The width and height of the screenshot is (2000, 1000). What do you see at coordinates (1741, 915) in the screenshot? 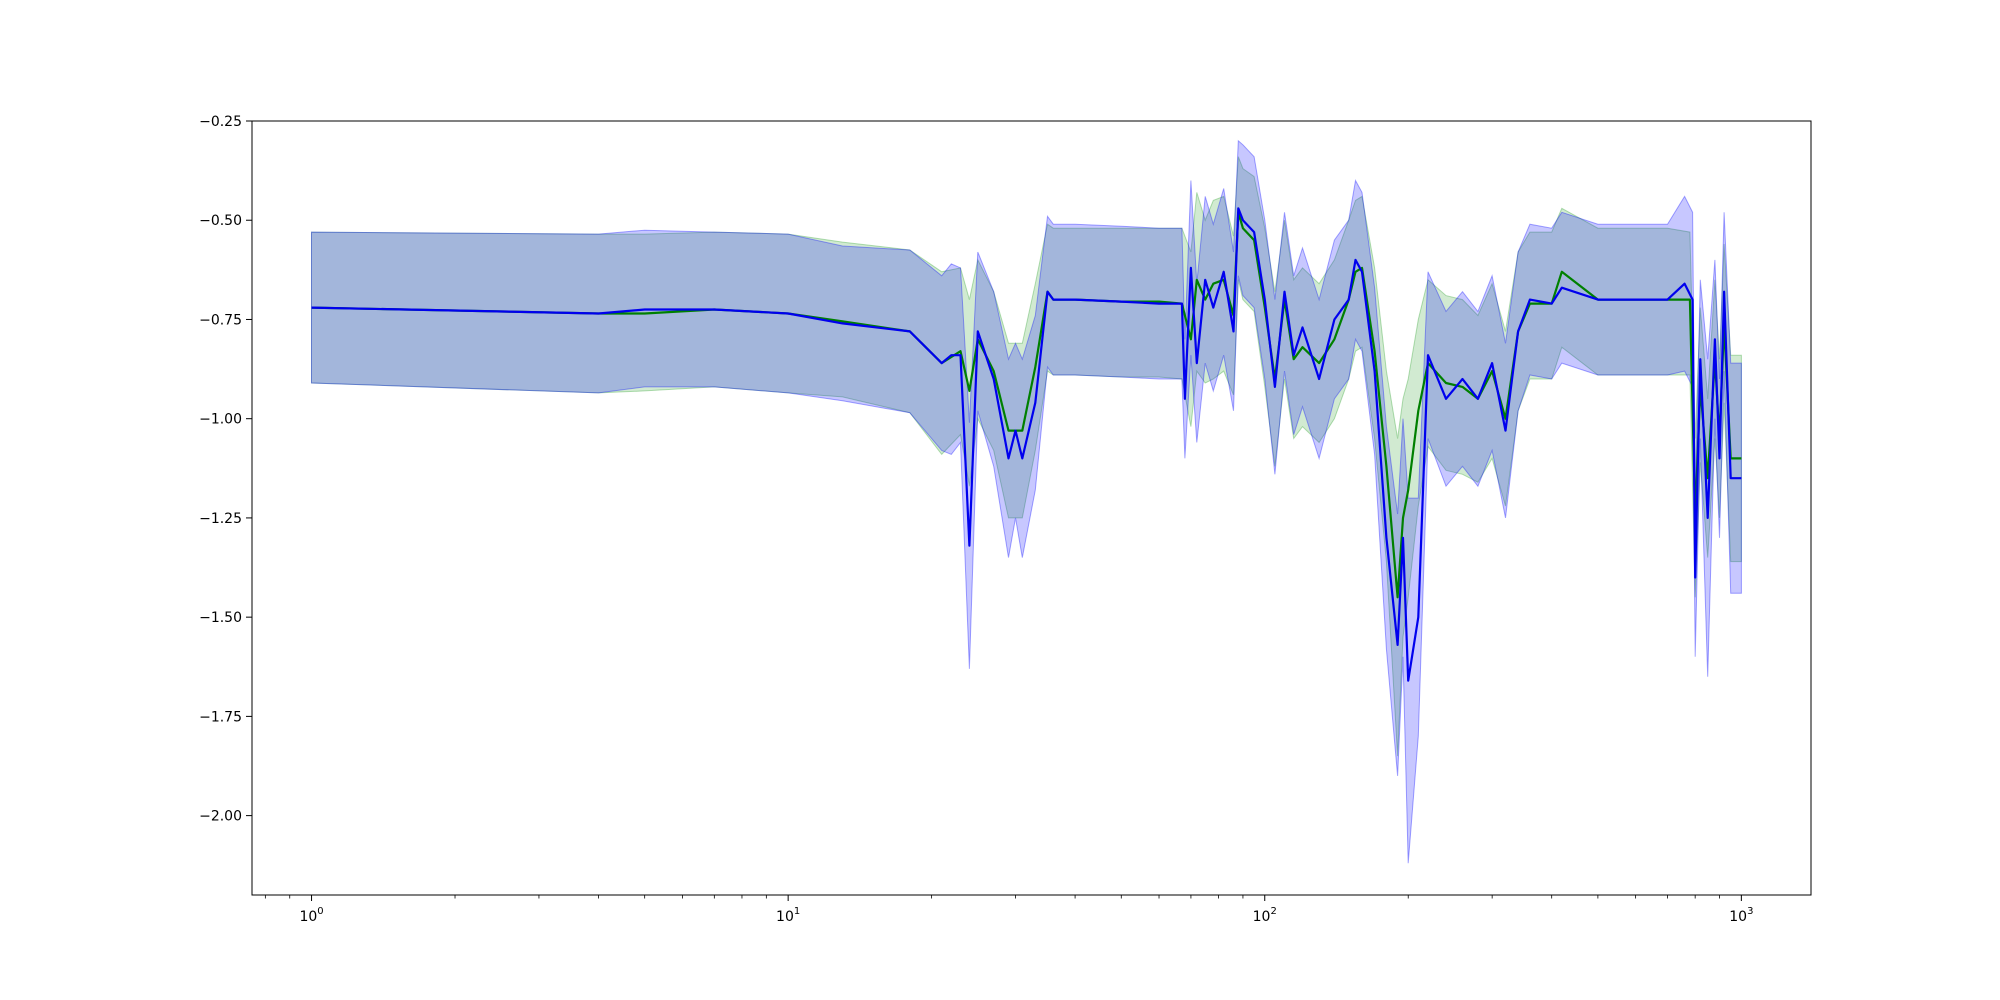
I see `x-tick-label: 10³` at bounding box center [1741, 915].